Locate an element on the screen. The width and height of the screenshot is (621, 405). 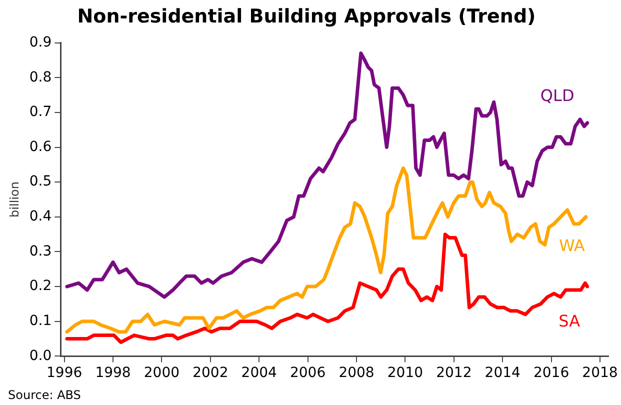
x-tick-label: 2010 is located at coordinates (405, 373).